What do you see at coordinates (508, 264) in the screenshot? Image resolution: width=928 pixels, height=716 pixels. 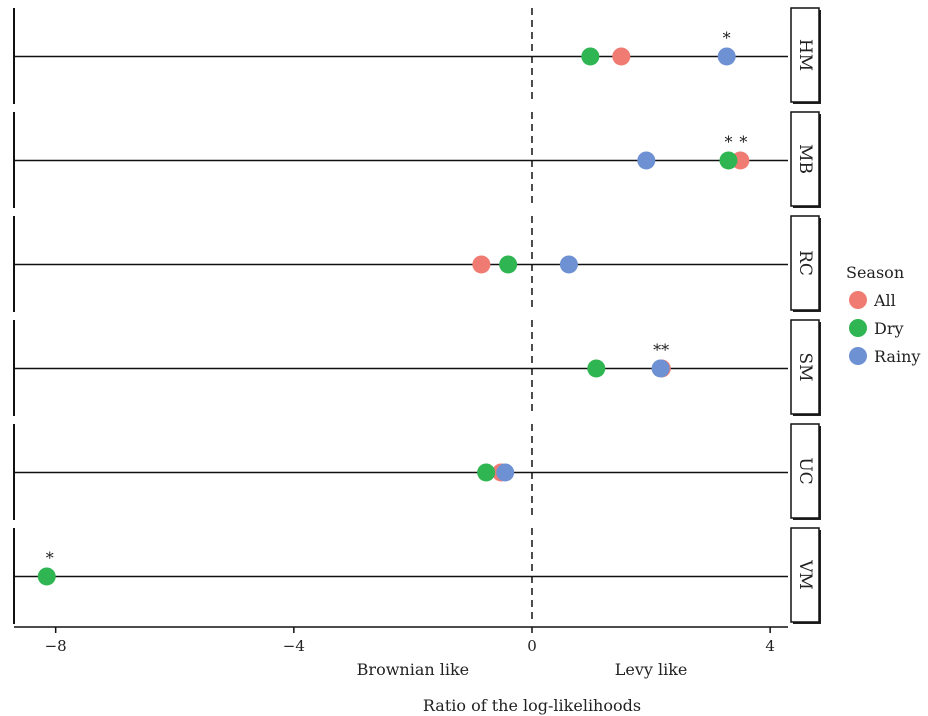 I see `point-dry-rc` at bounding box center [508, 264].